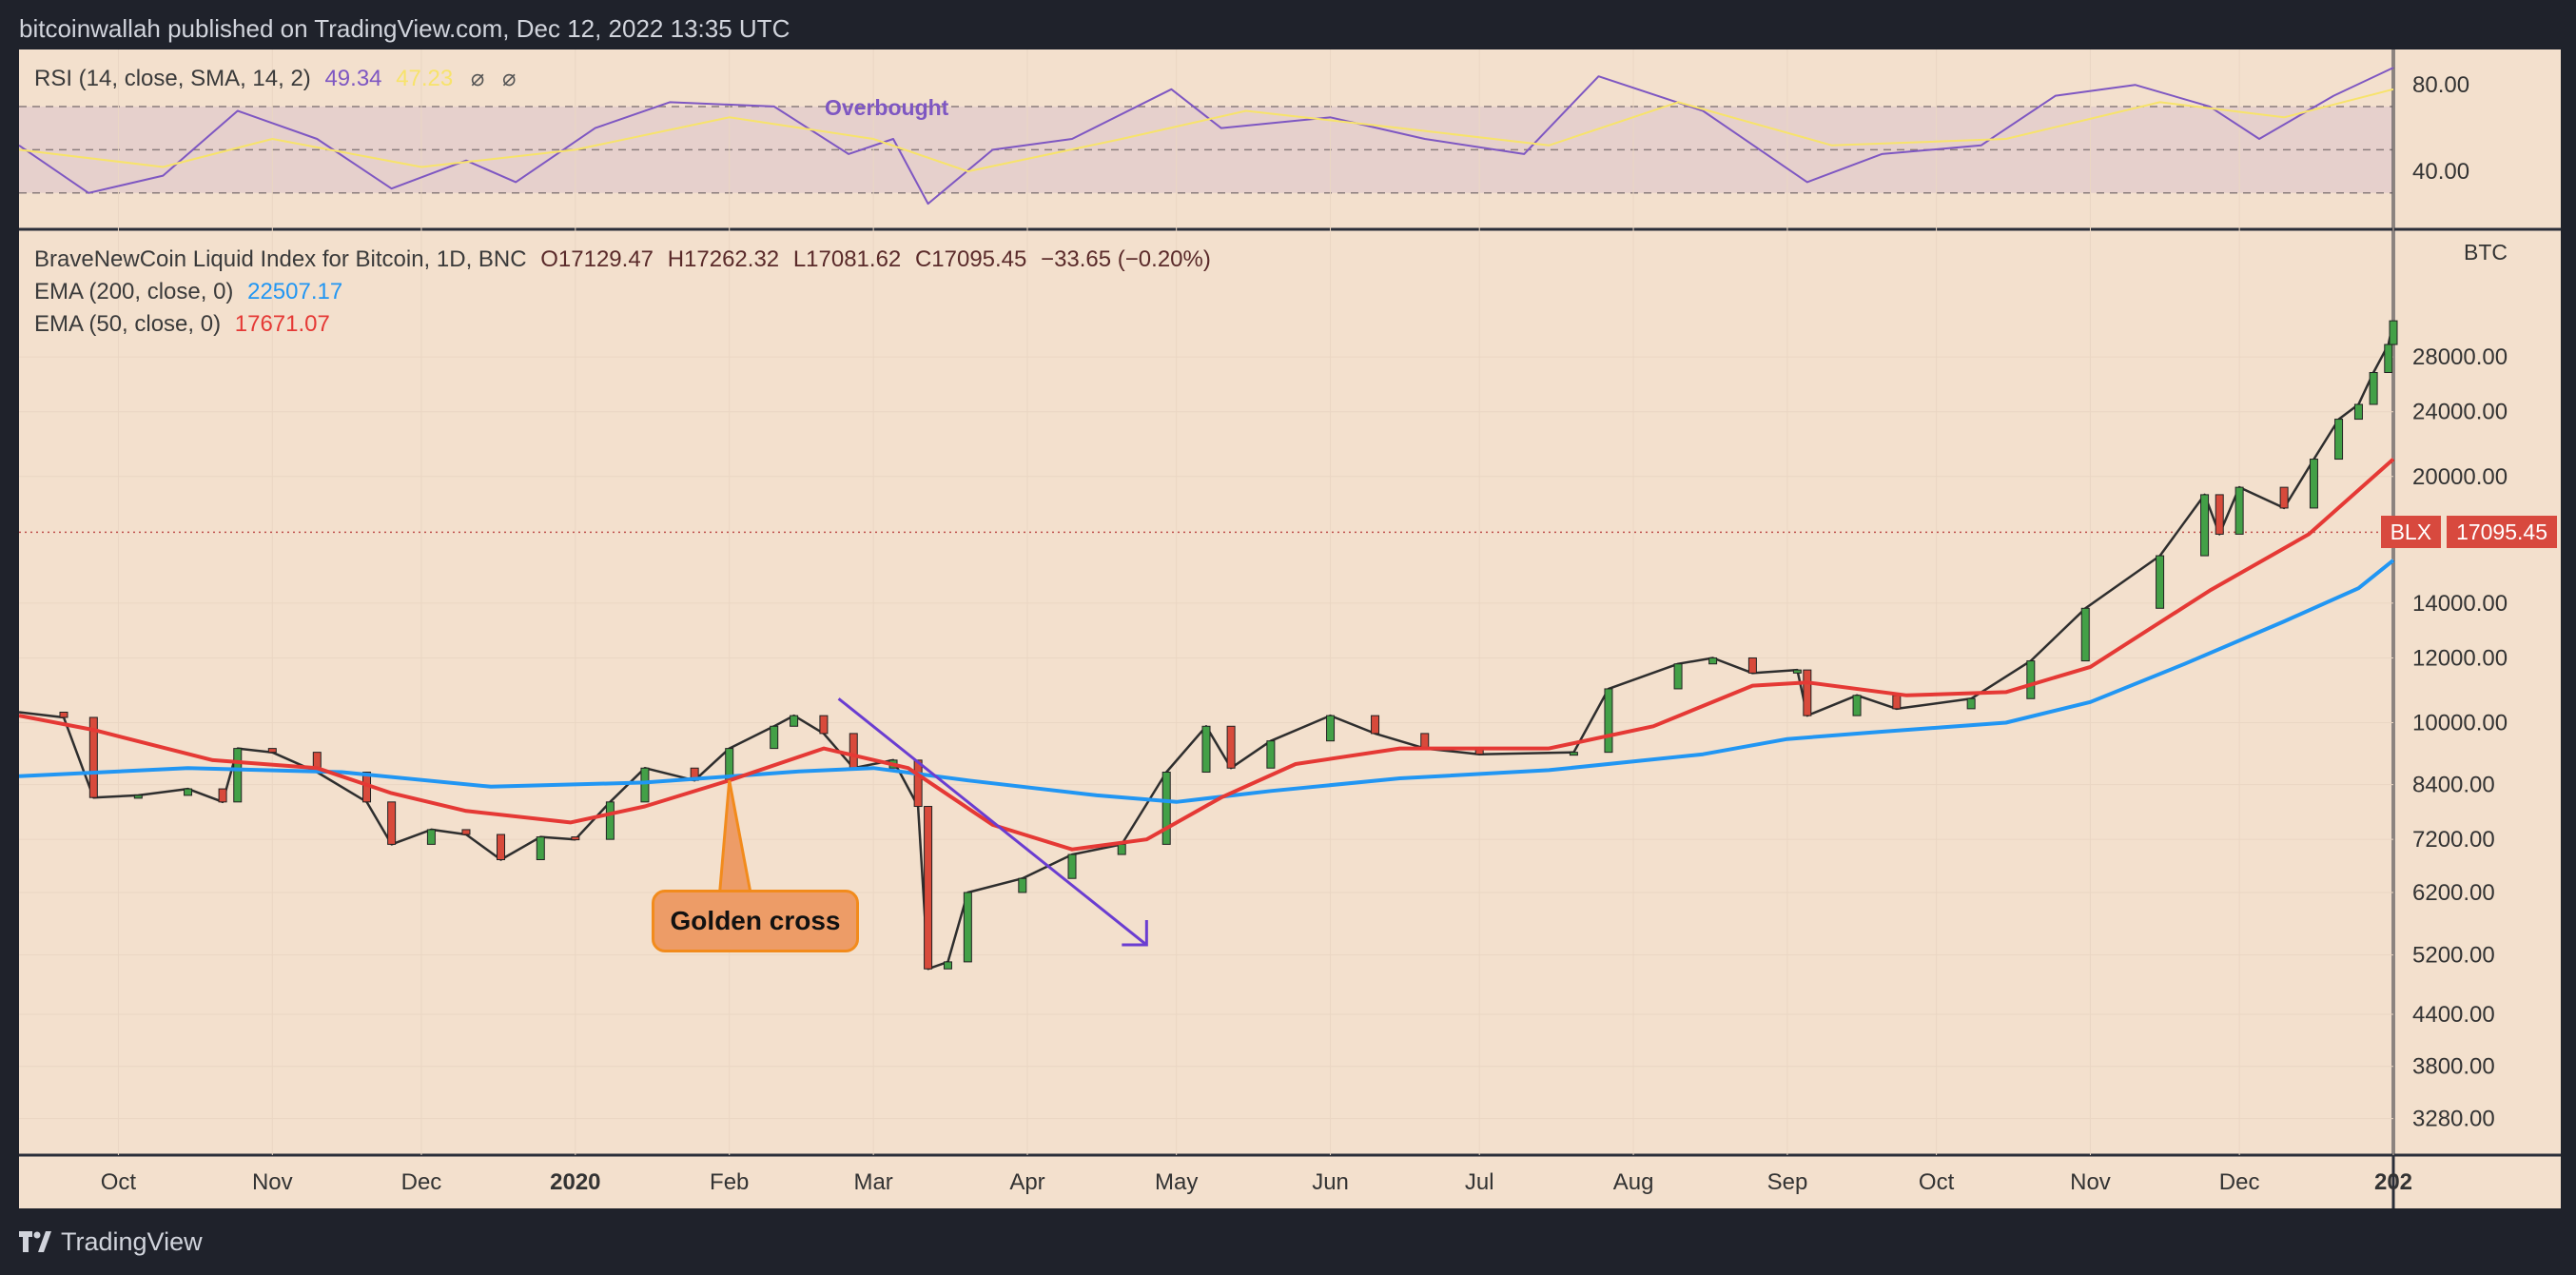 This screenshot has height=1275, width=2576. Describe the element at coordinates (724, 259) in the screenshot. I see `high-value: H17262.32` at that location.